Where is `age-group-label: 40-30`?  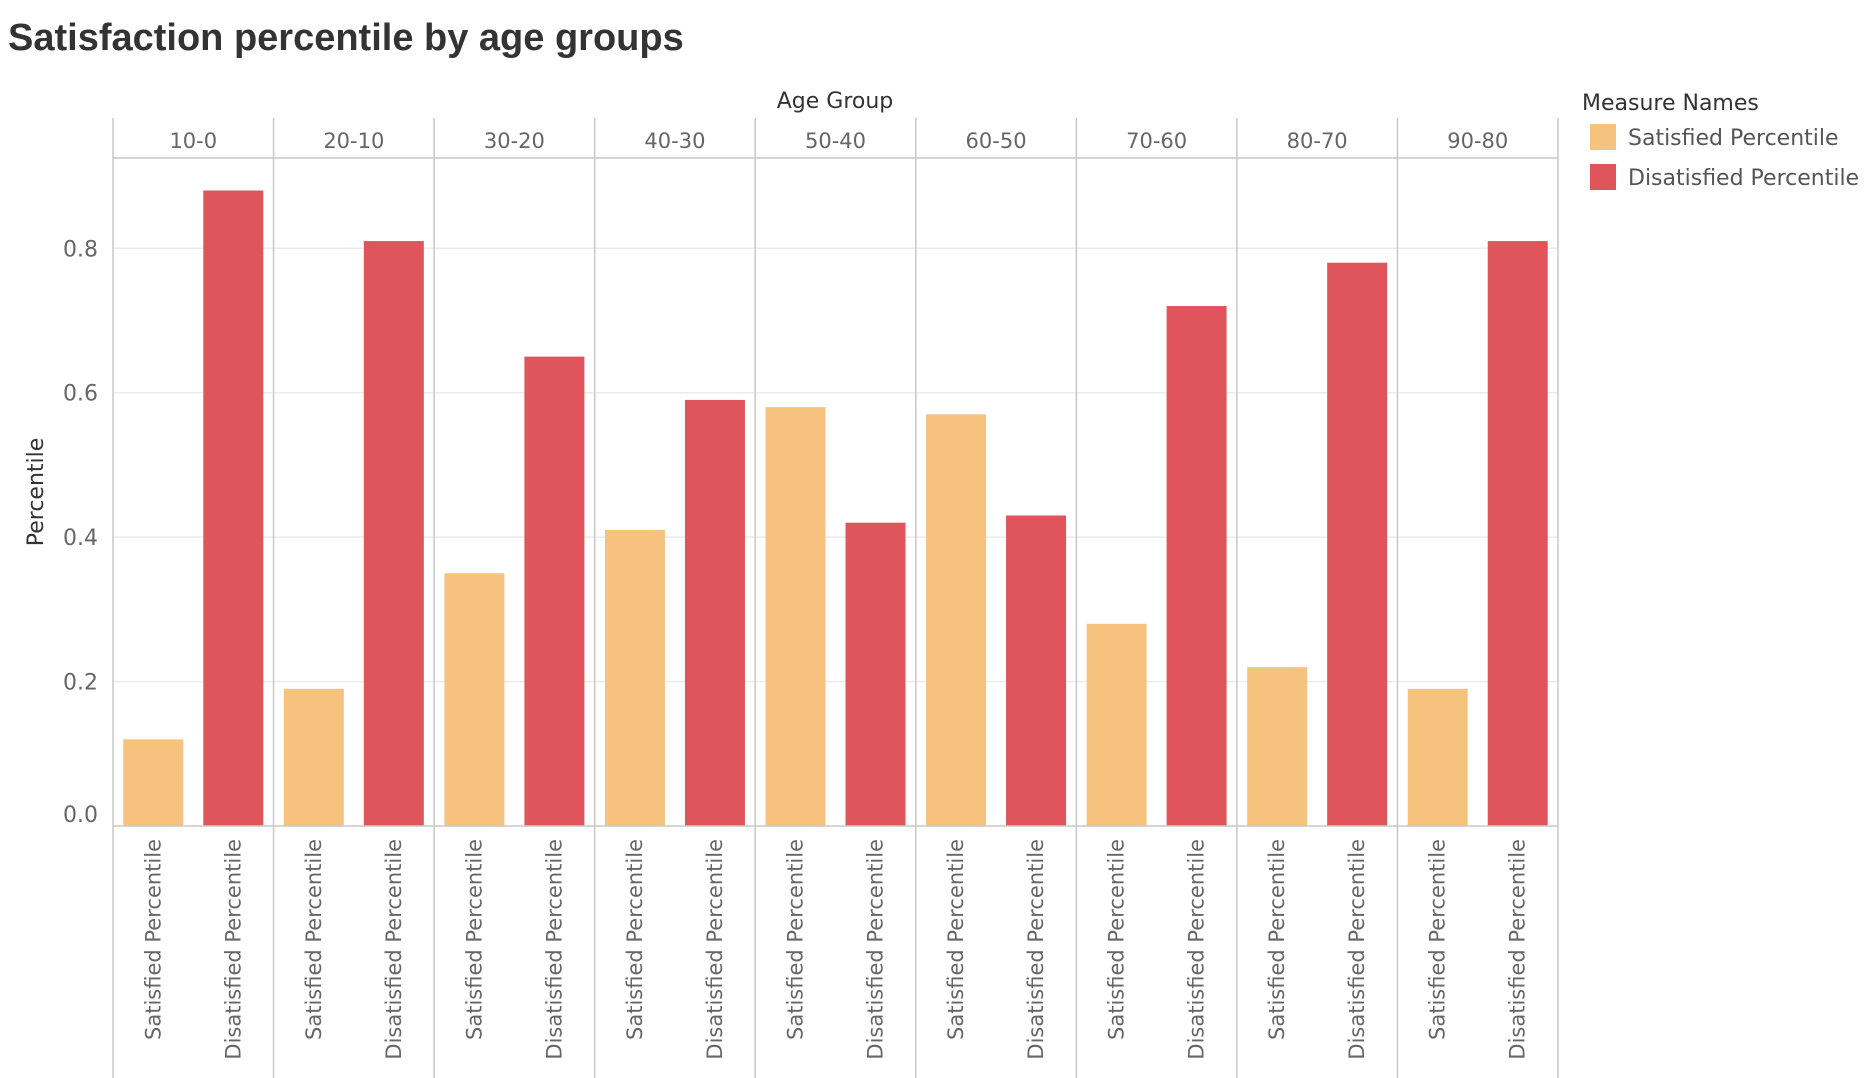 age-group-label: 40-30 is located at coordinates (674, 141).